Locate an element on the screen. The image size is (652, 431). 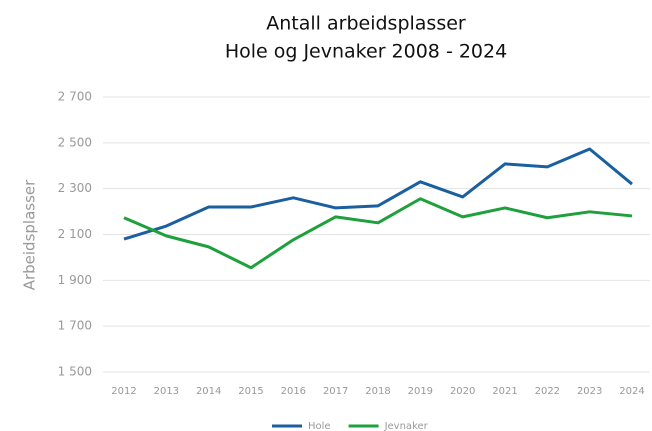
chart-subtitle: Hole og Jevnaker 2008 - 2024 is located at coordinates (366, 52).